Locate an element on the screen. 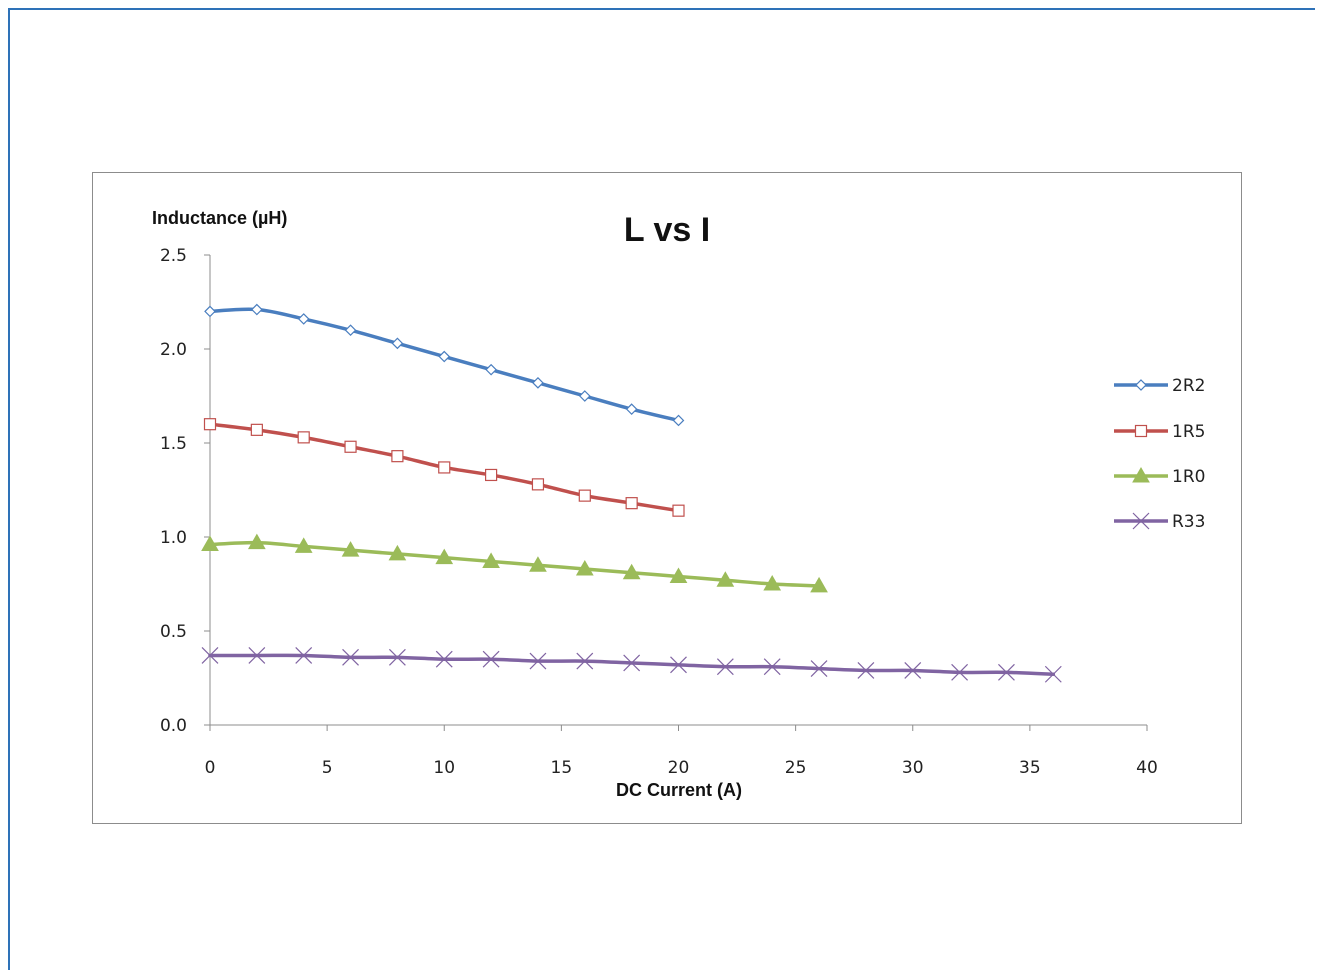  legend: 2R2 1R5 1R0 R33 is located at coordinates (1159, 454).